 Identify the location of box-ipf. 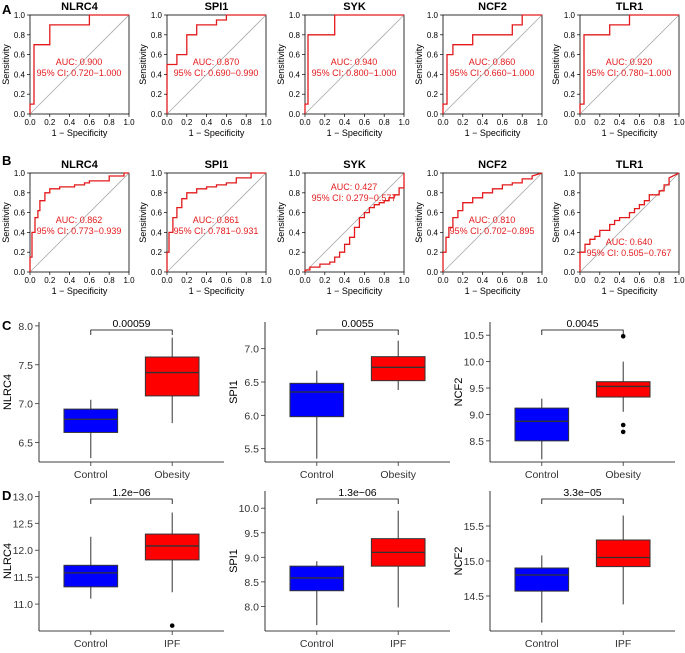
(623, 553).